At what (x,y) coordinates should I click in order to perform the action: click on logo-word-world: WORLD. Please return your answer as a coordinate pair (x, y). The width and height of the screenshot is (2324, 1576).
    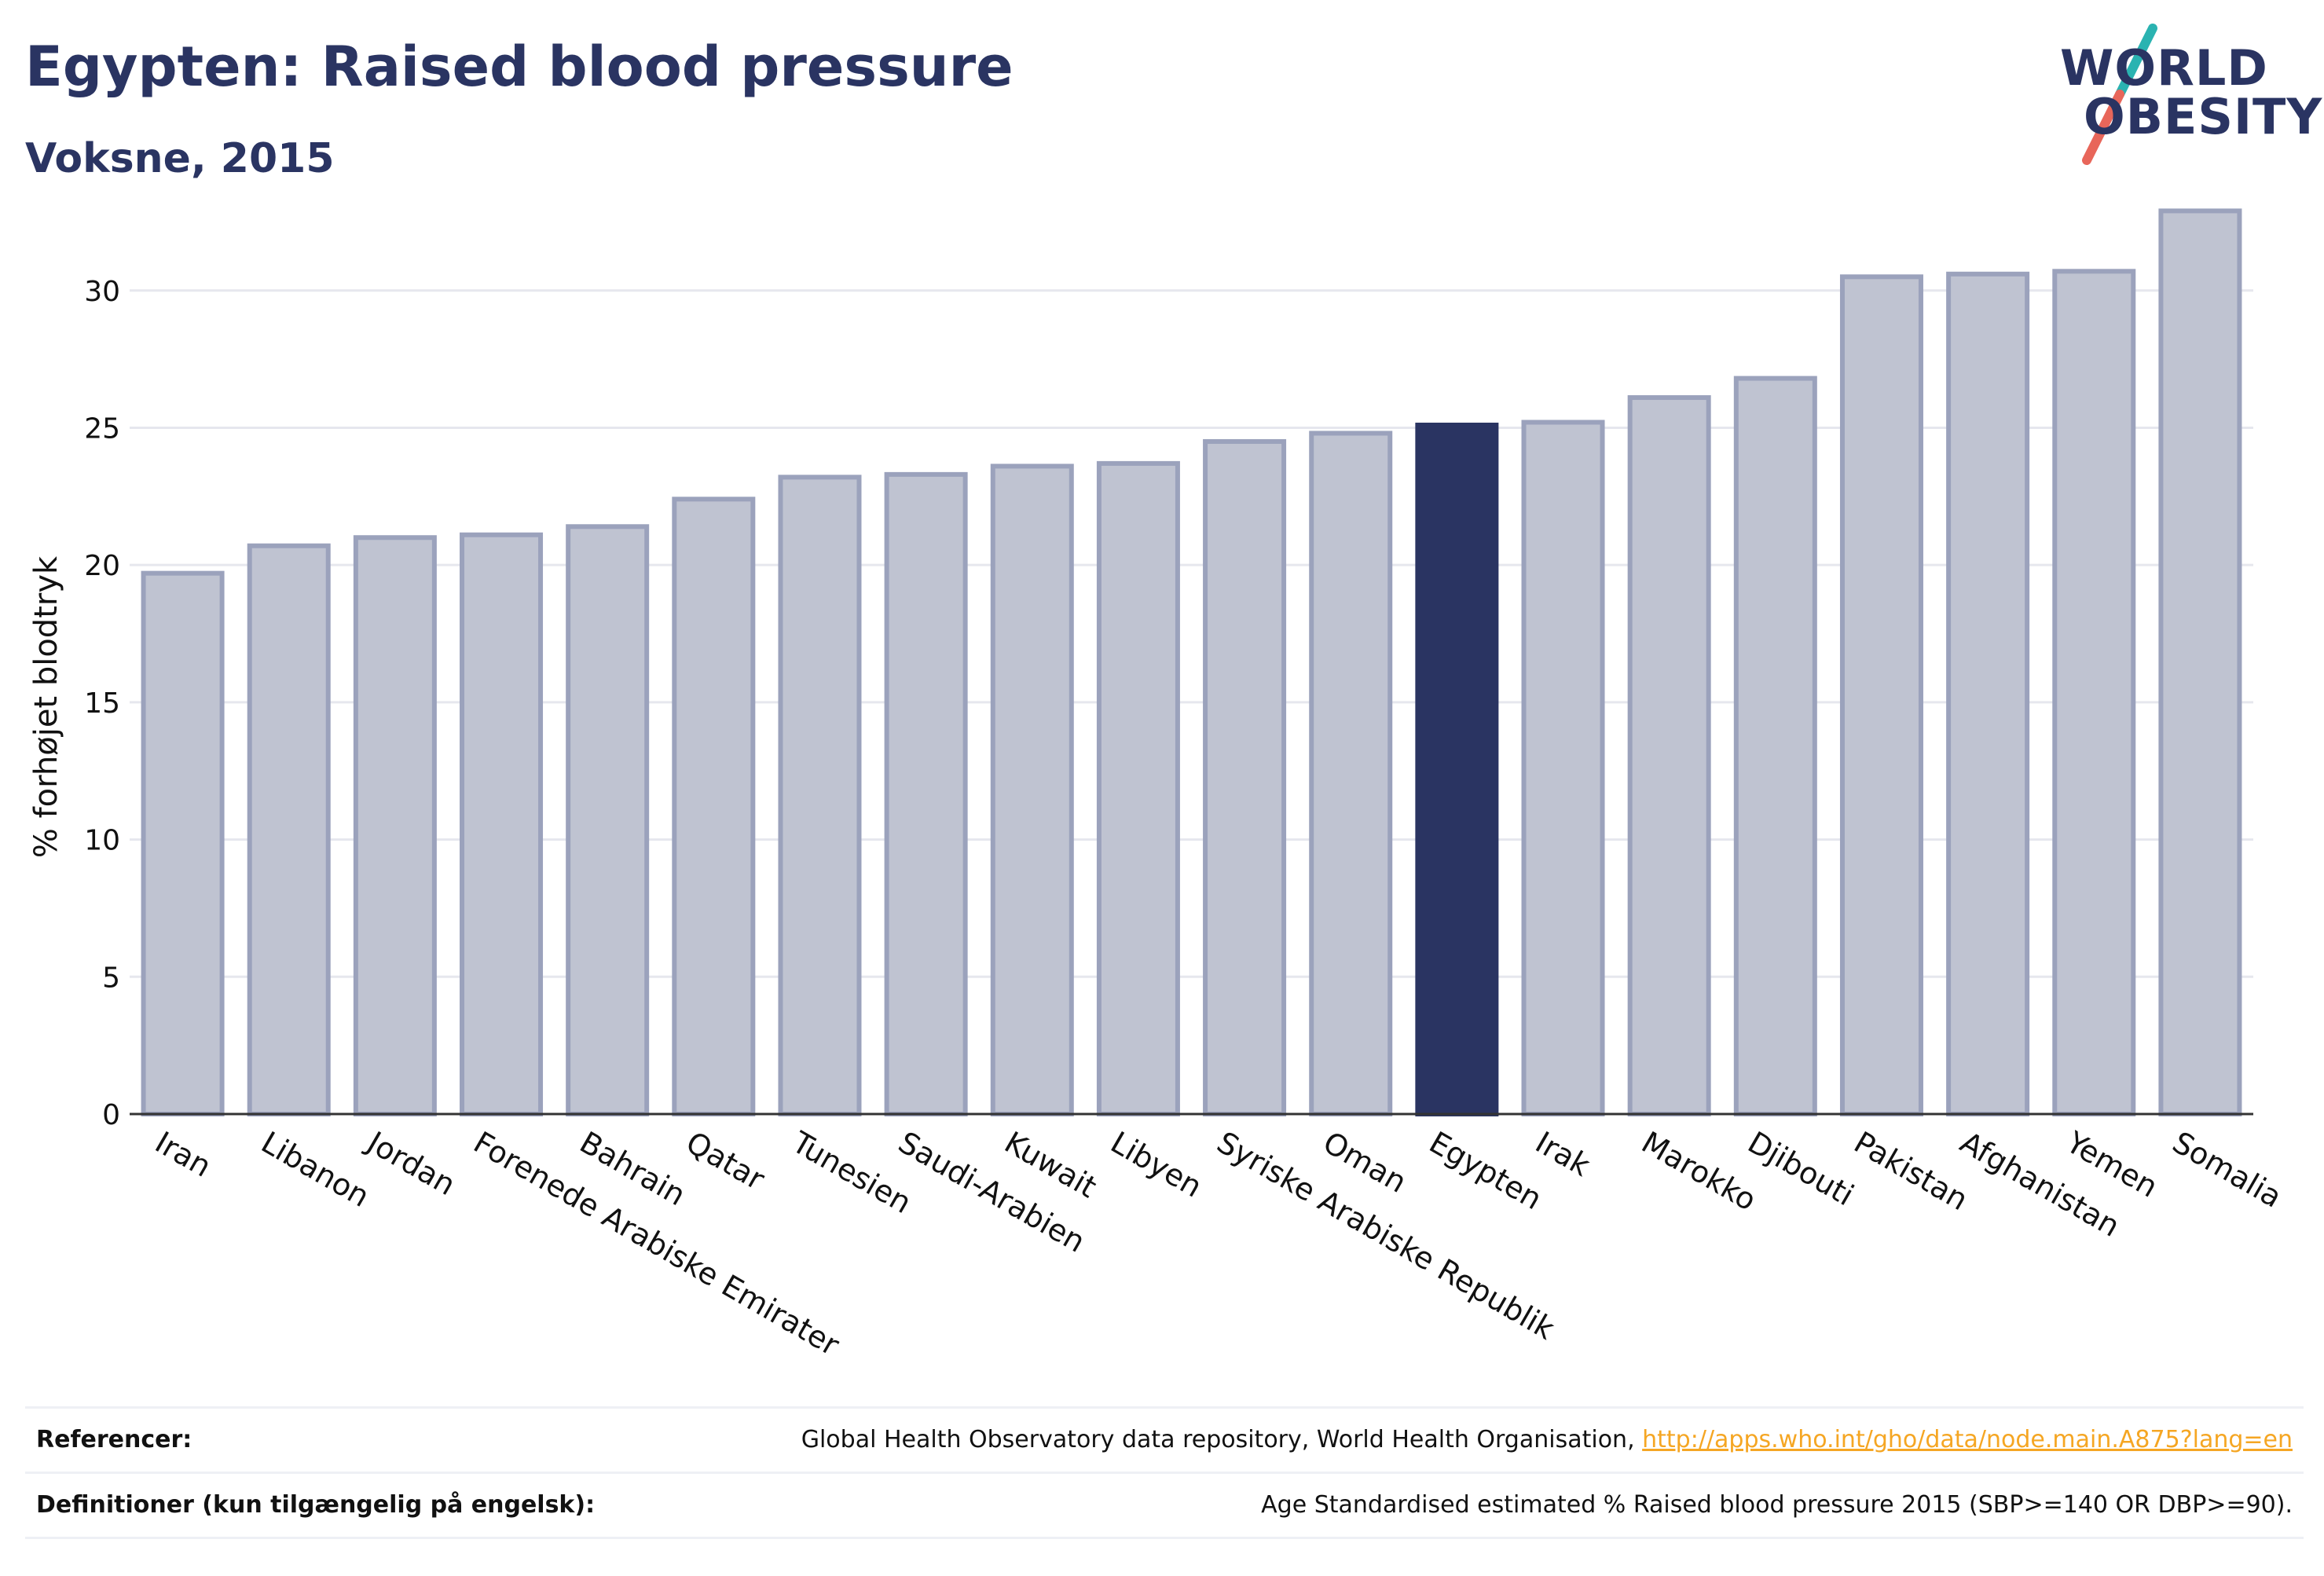
    Looking at the image, I should click on (2164, 68).